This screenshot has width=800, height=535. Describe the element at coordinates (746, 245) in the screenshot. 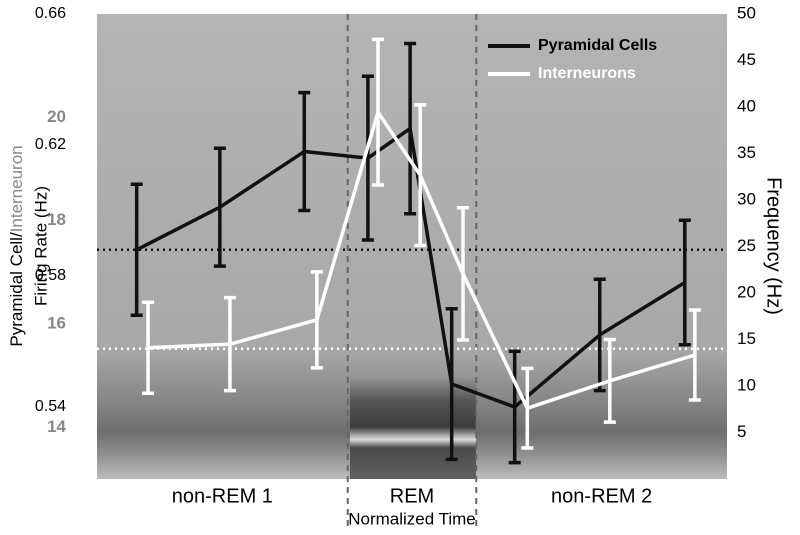

I see `y2-tick-label: 25` at that location.